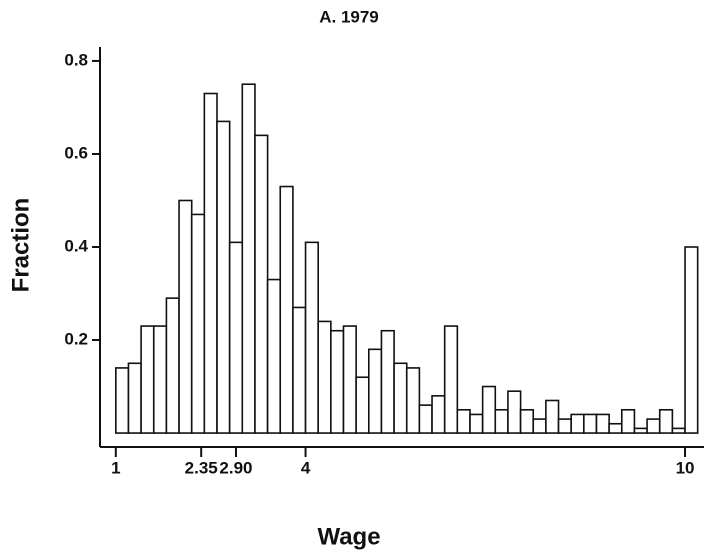 This screenshot has height=554, width=705. What do you see at coordinates (115, 467) in the screenshot?
I see `x-tick-label: 1` at bounding box center [115, 467].